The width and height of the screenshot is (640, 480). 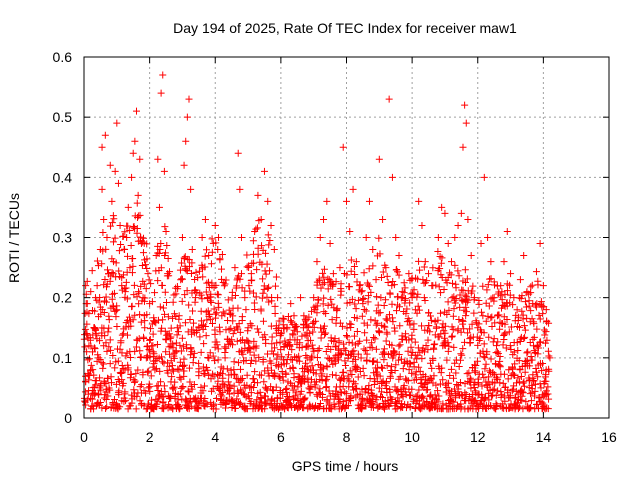 What do you see at coordinates (281, 437) in the screenshot?
I see `x-tick-label: 6` at bounding box center [281, 437].